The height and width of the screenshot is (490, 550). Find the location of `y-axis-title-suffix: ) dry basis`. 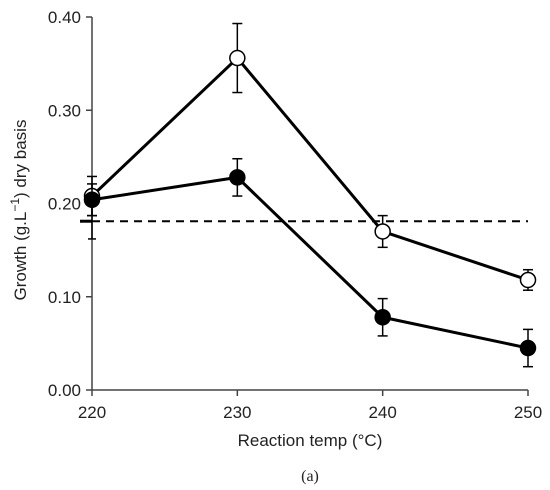

y-axis-title-suffix: ) dry basis is located at coordinates (20, 159).